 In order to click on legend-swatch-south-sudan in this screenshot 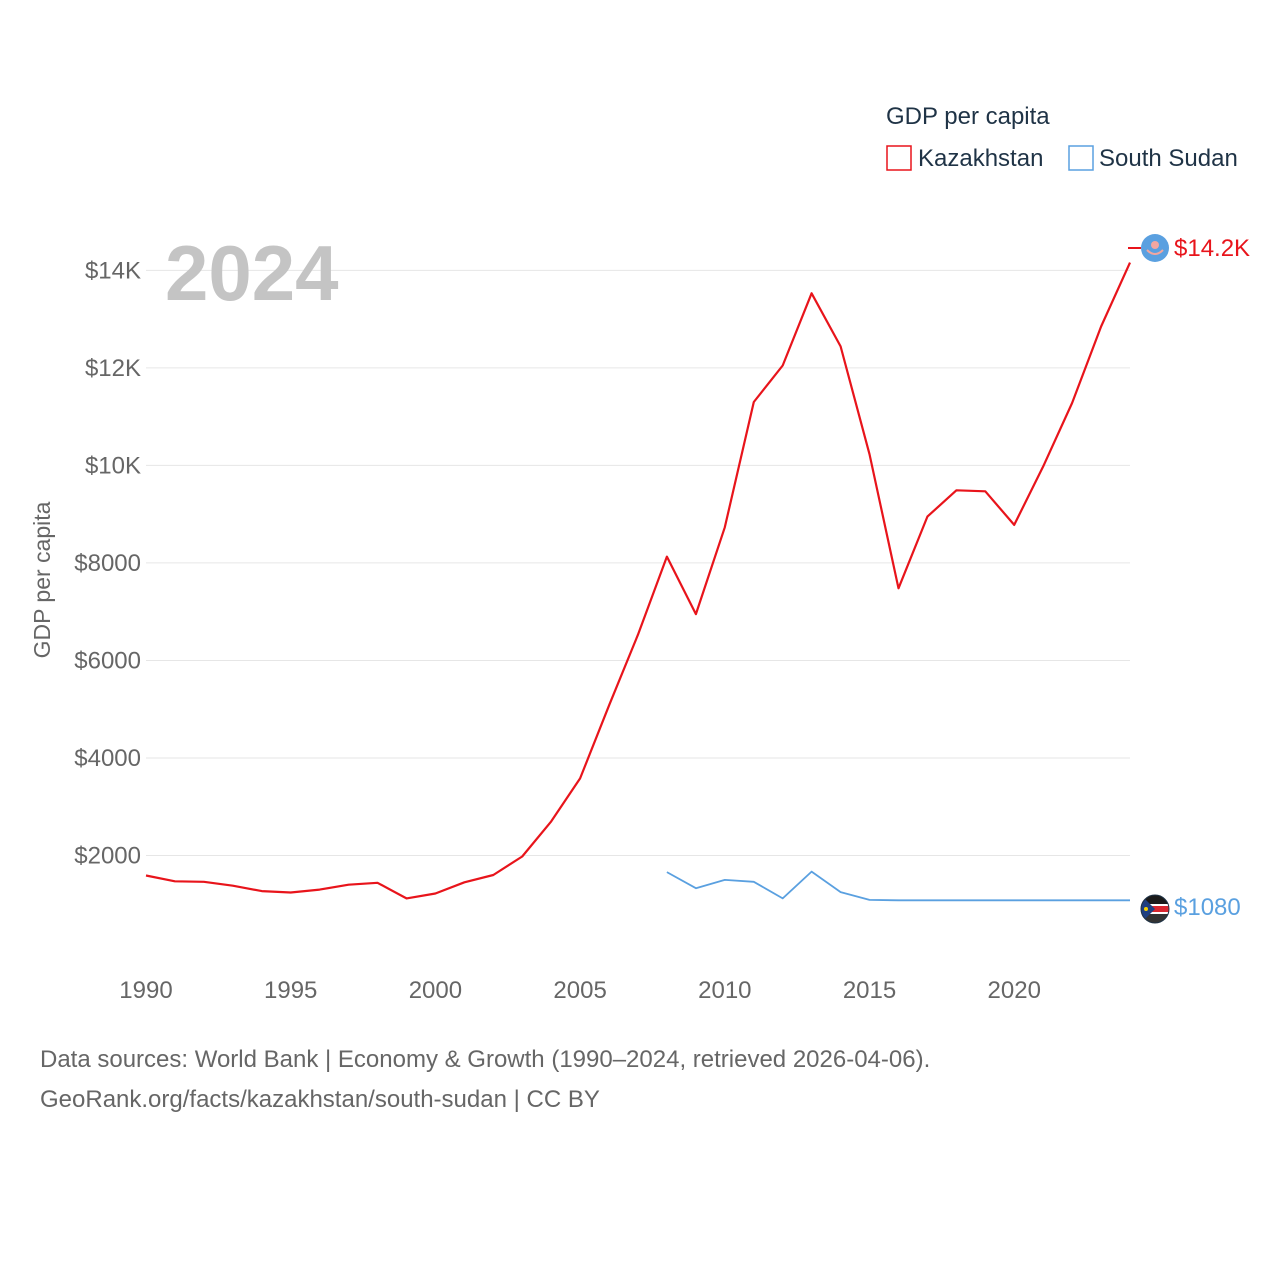, I will do `click(1081, 158)`.